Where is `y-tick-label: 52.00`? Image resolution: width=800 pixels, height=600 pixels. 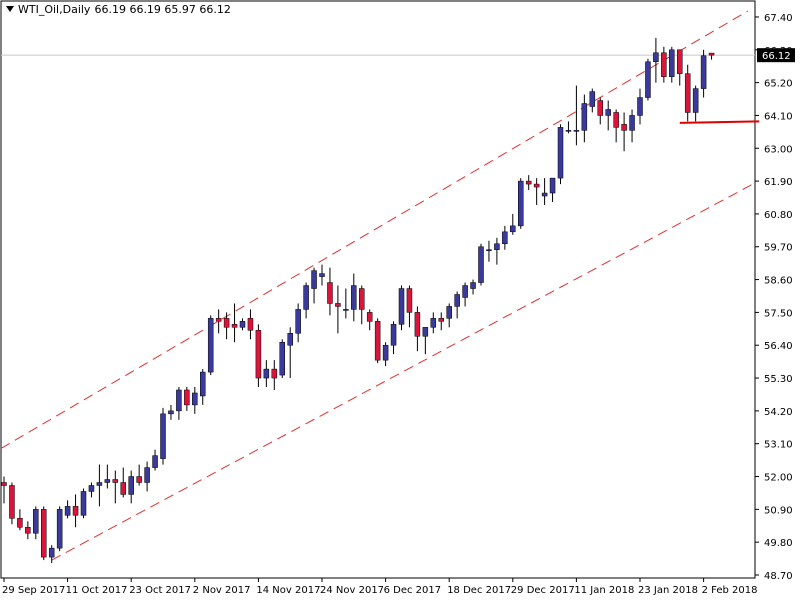 y-tick-label: 52.00 is located at coordinates (778, 478).